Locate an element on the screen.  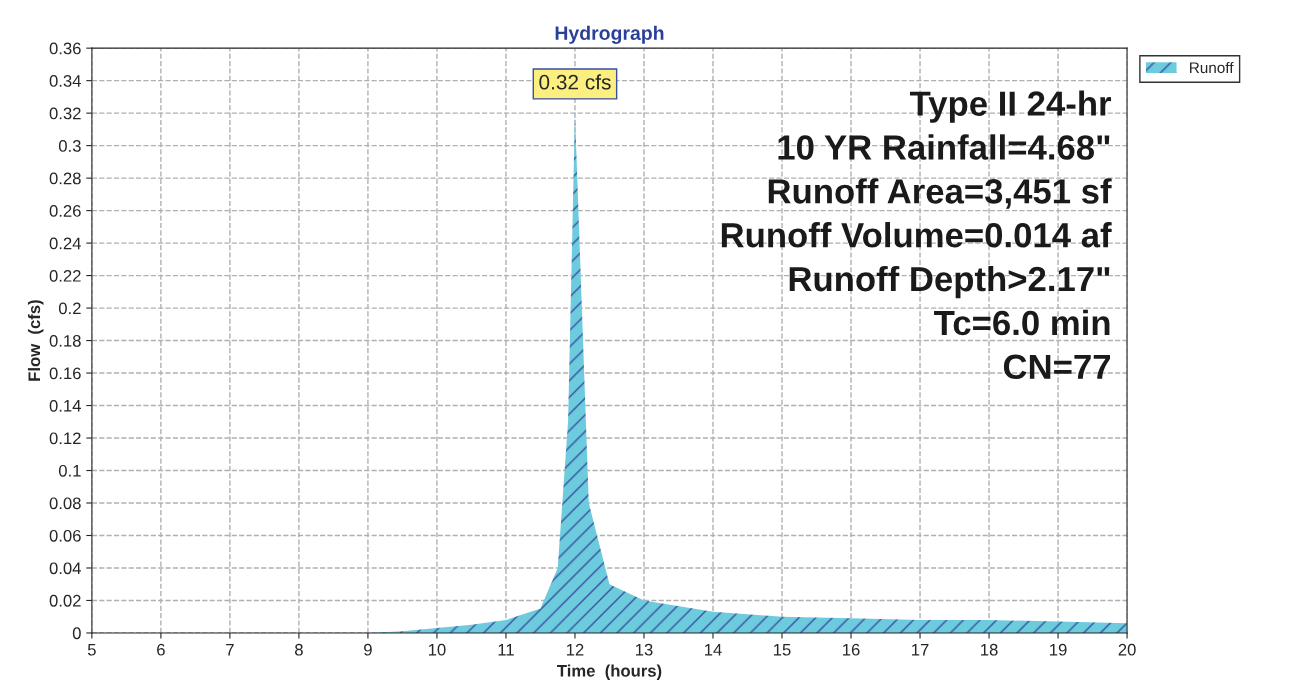
annotation: 10 YR Rainfall=4.68" is located at coordinates (944, 147).